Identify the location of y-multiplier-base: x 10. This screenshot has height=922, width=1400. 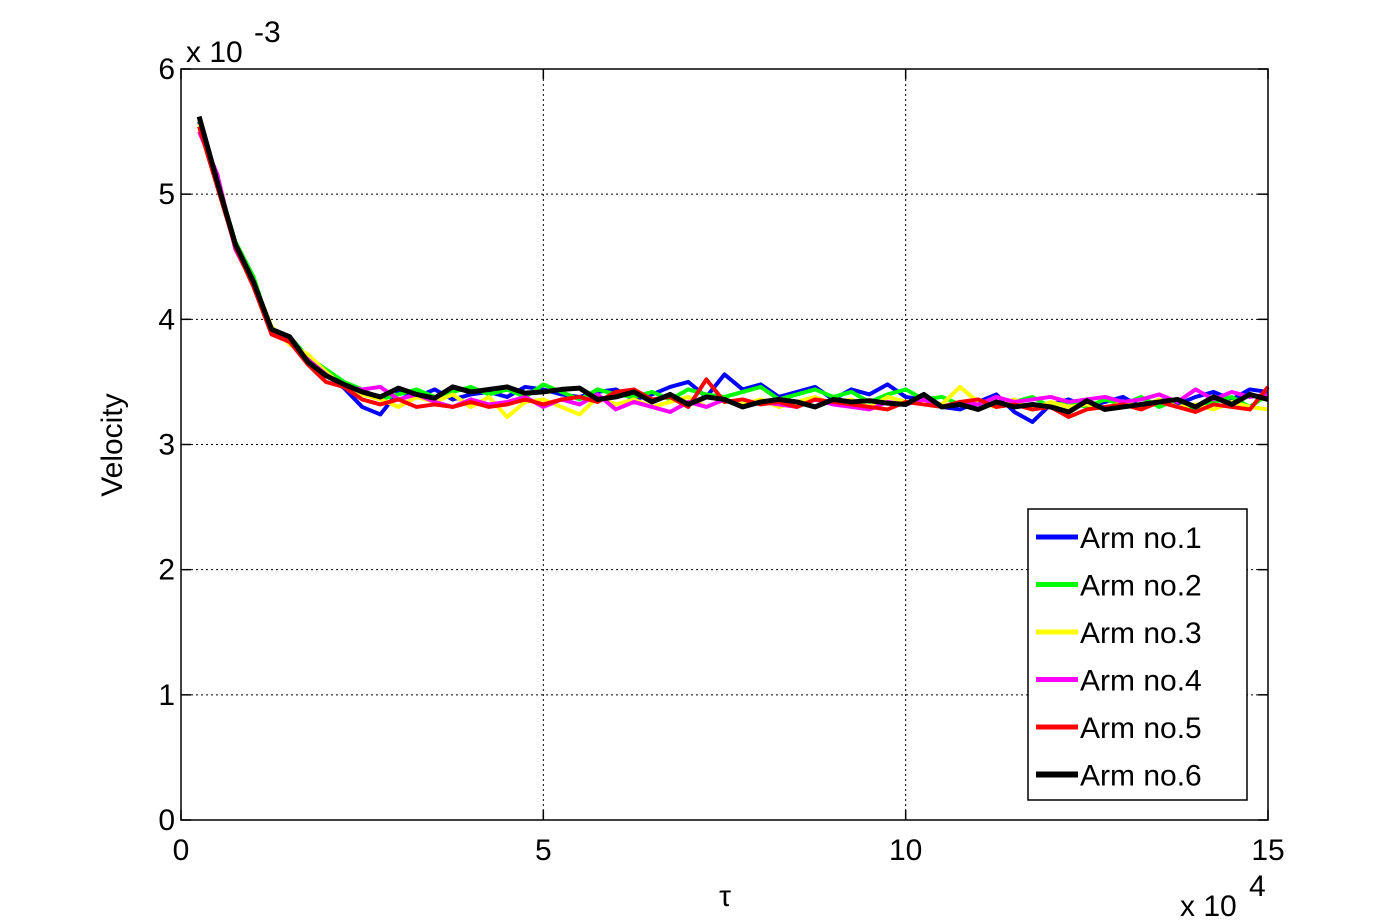
(214, 52).